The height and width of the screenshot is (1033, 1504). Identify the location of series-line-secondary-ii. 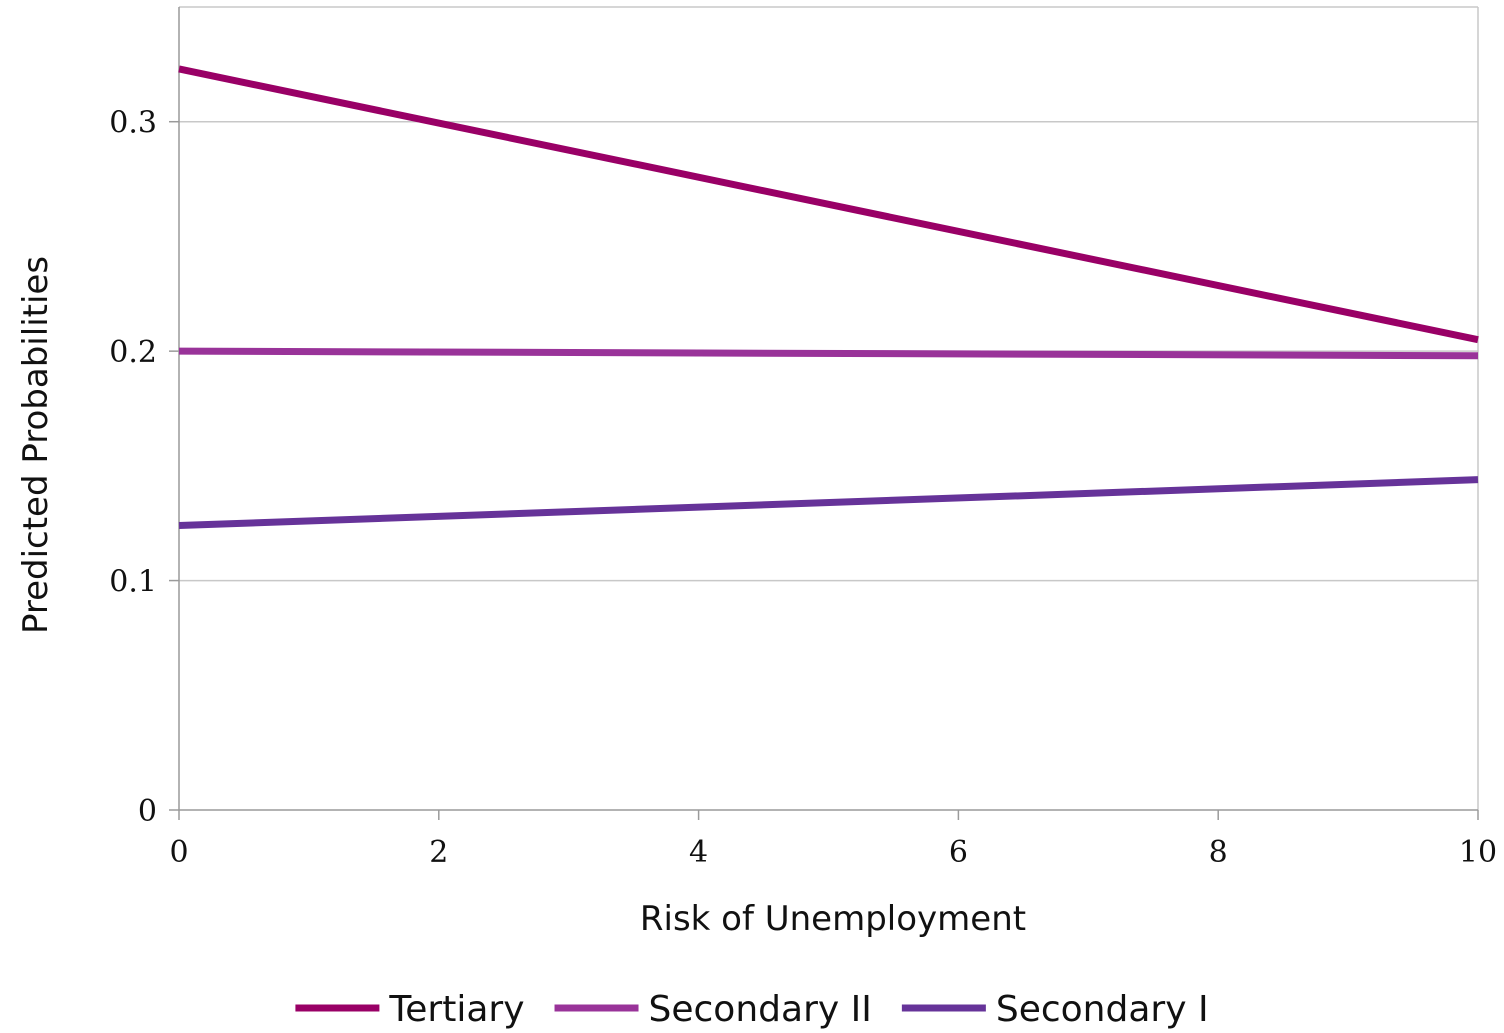
(828, 353).